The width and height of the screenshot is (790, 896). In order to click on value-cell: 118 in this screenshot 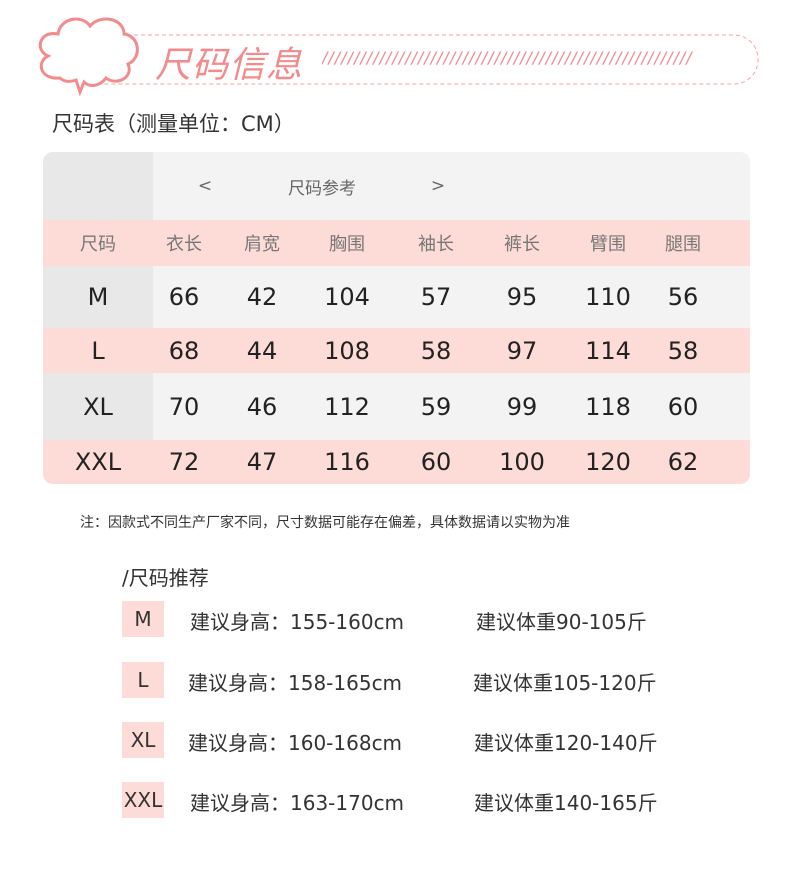, I will do `click(608, 406)`.